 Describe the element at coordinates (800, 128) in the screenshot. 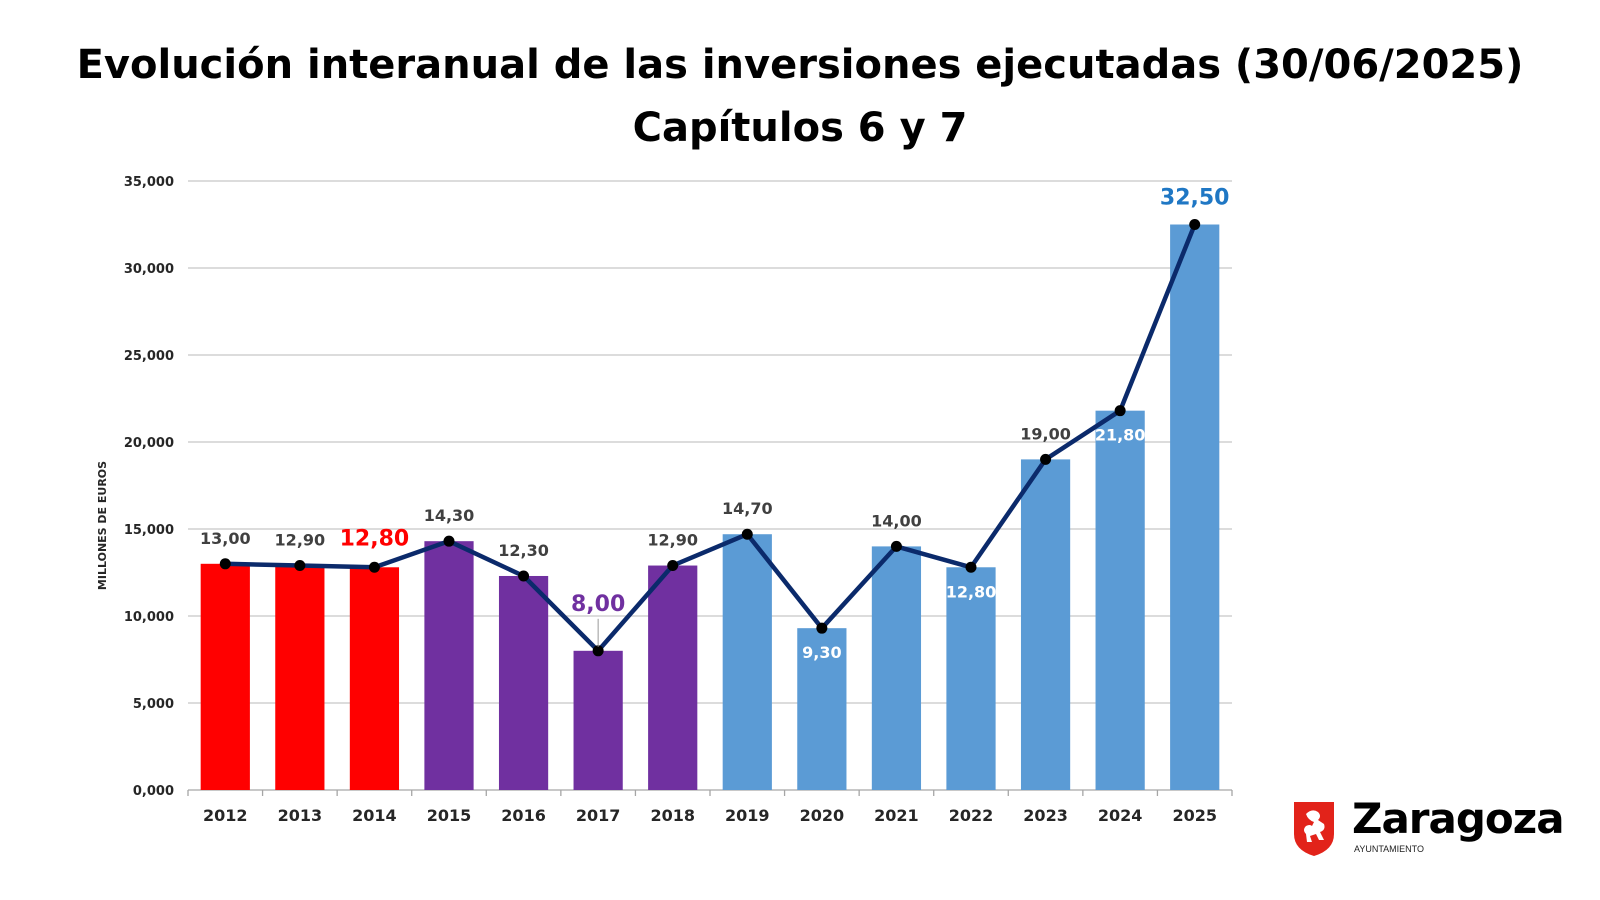

I see `chart-title-line-2: Capítulos 6 y 7` at that location.